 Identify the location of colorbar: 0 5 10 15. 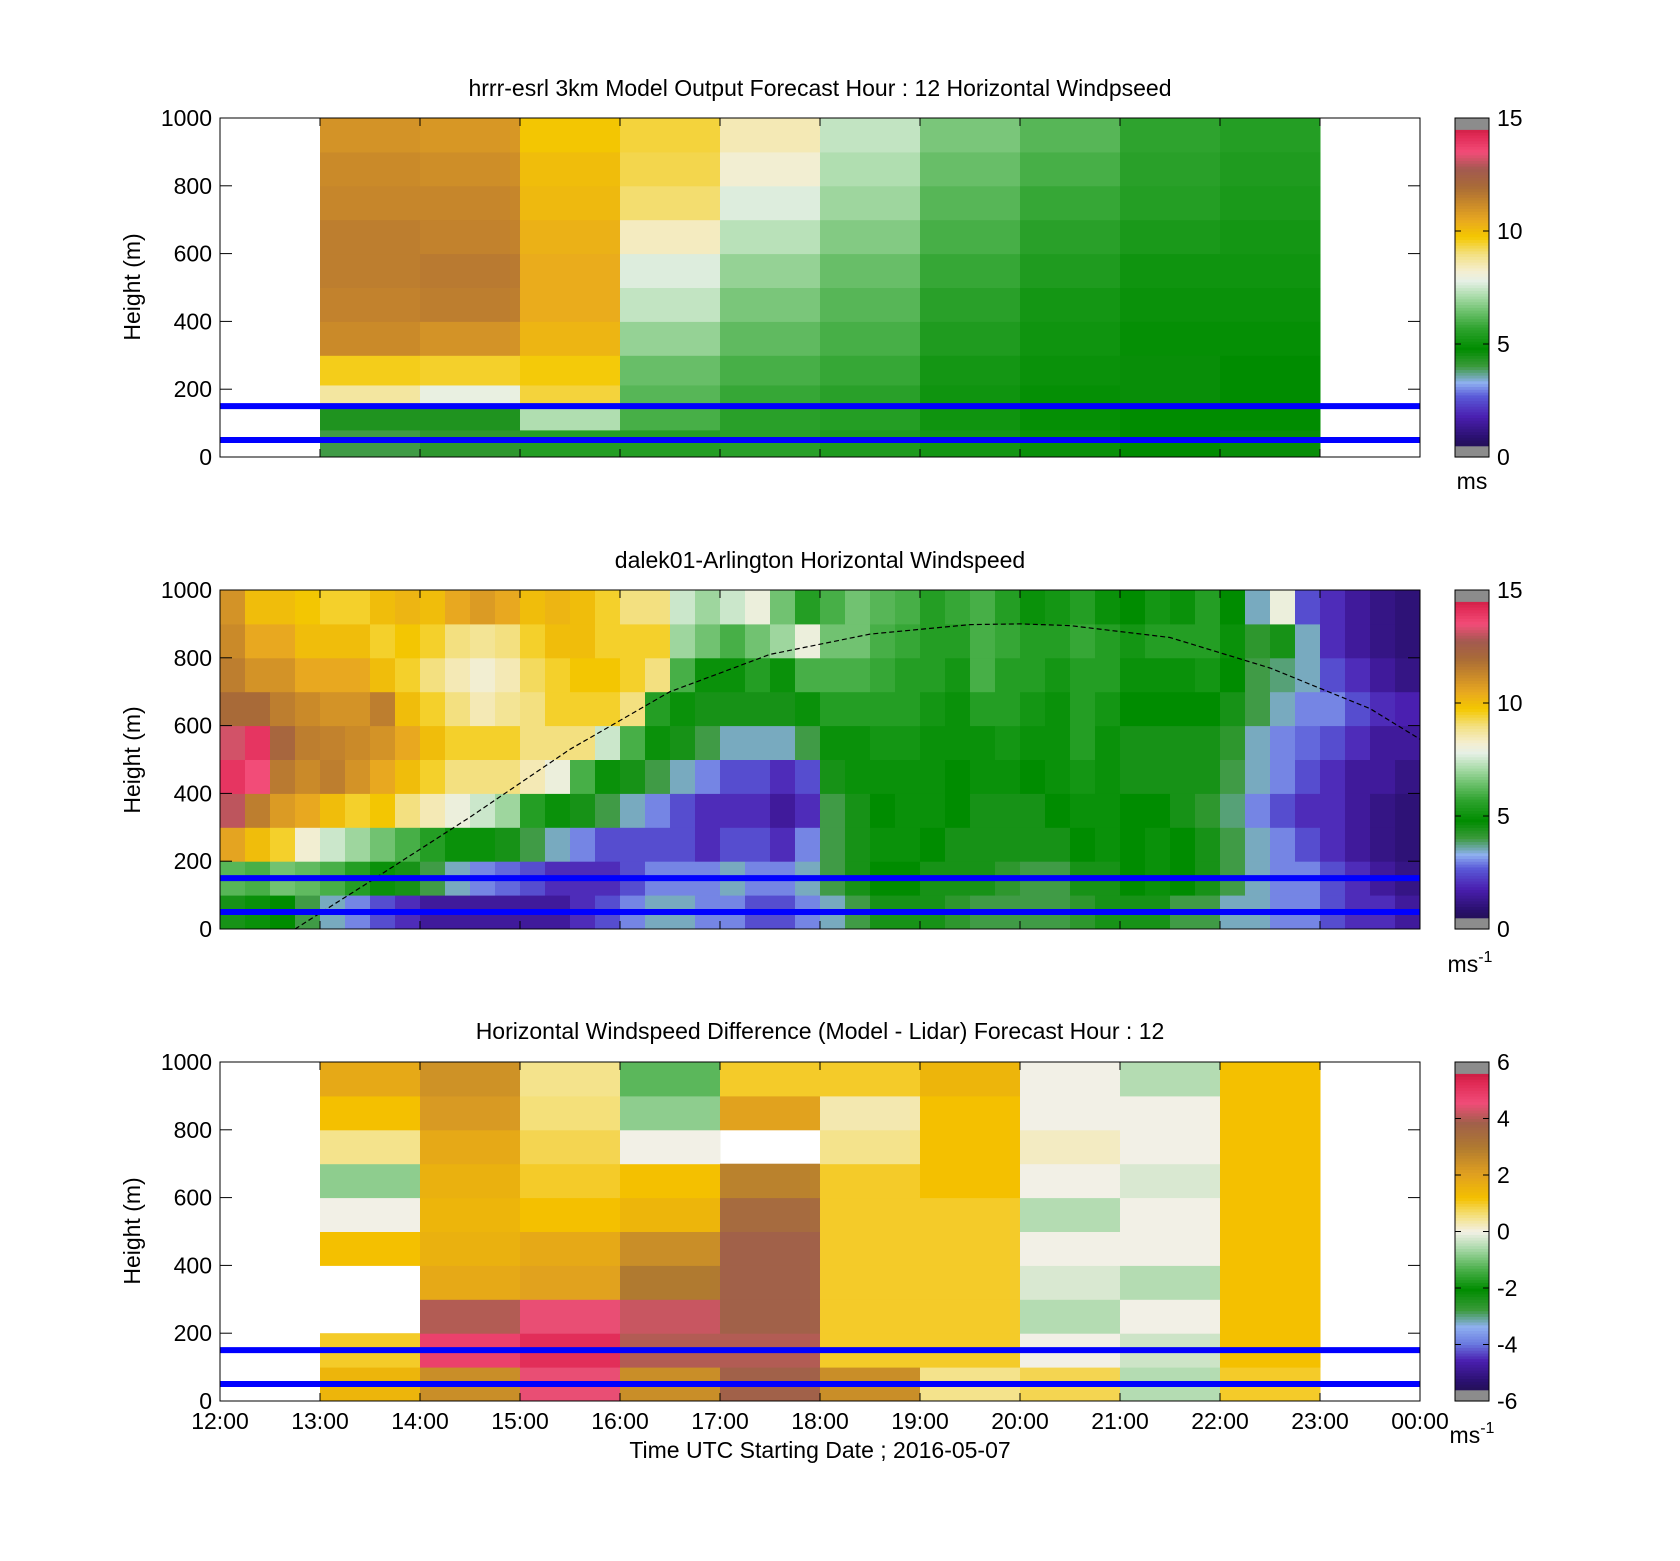
(1488, 287).